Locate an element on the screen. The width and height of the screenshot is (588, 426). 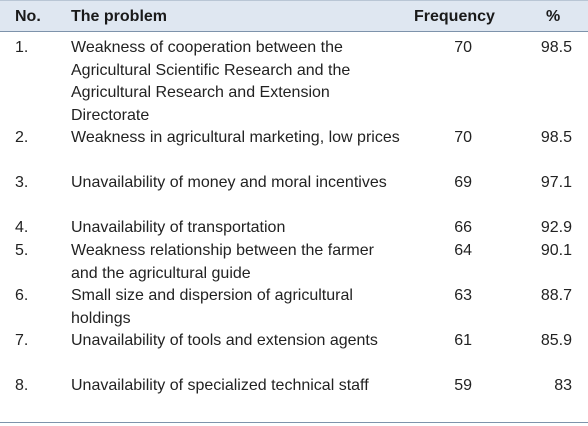
row-frequency: 69 is located at coordinates (463, 182).